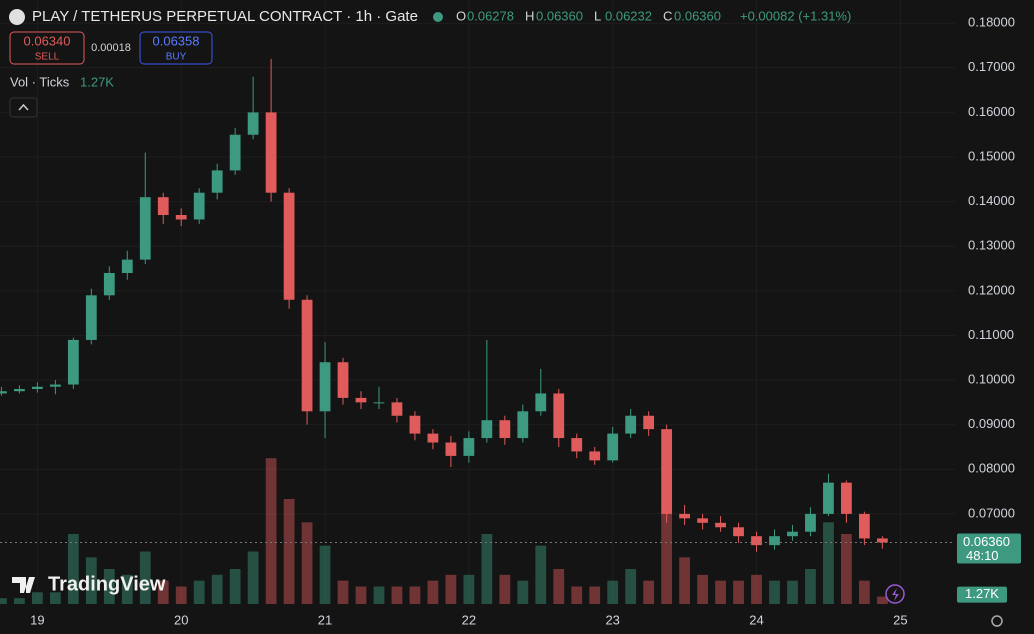 Image resolution: width=1034 pixels, height=634 pixels. Describe the element at coordinates (438, 17) in the screenshot. I see `status-dot` at that location.